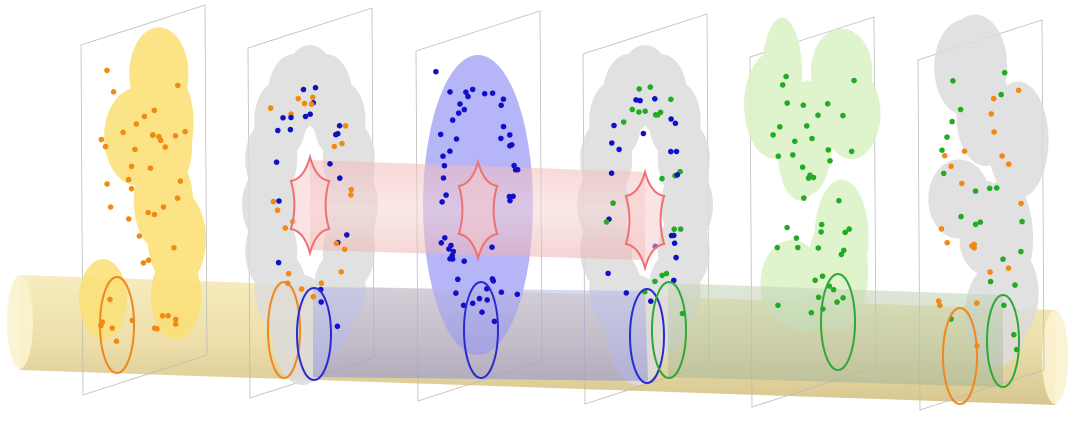 The image size is (1068, 430). Describe the element at coordinates (20, 322) in the screenshot. I see `tube-cap` at that location.